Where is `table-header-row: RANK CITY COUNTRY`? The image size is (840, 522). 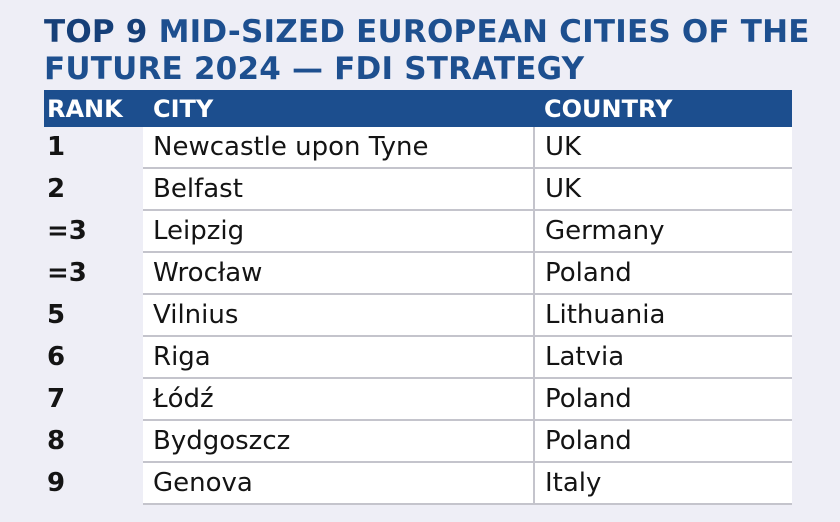
table-header-row: RANK CITY COUNTRY is located at coordinates (418, 108).